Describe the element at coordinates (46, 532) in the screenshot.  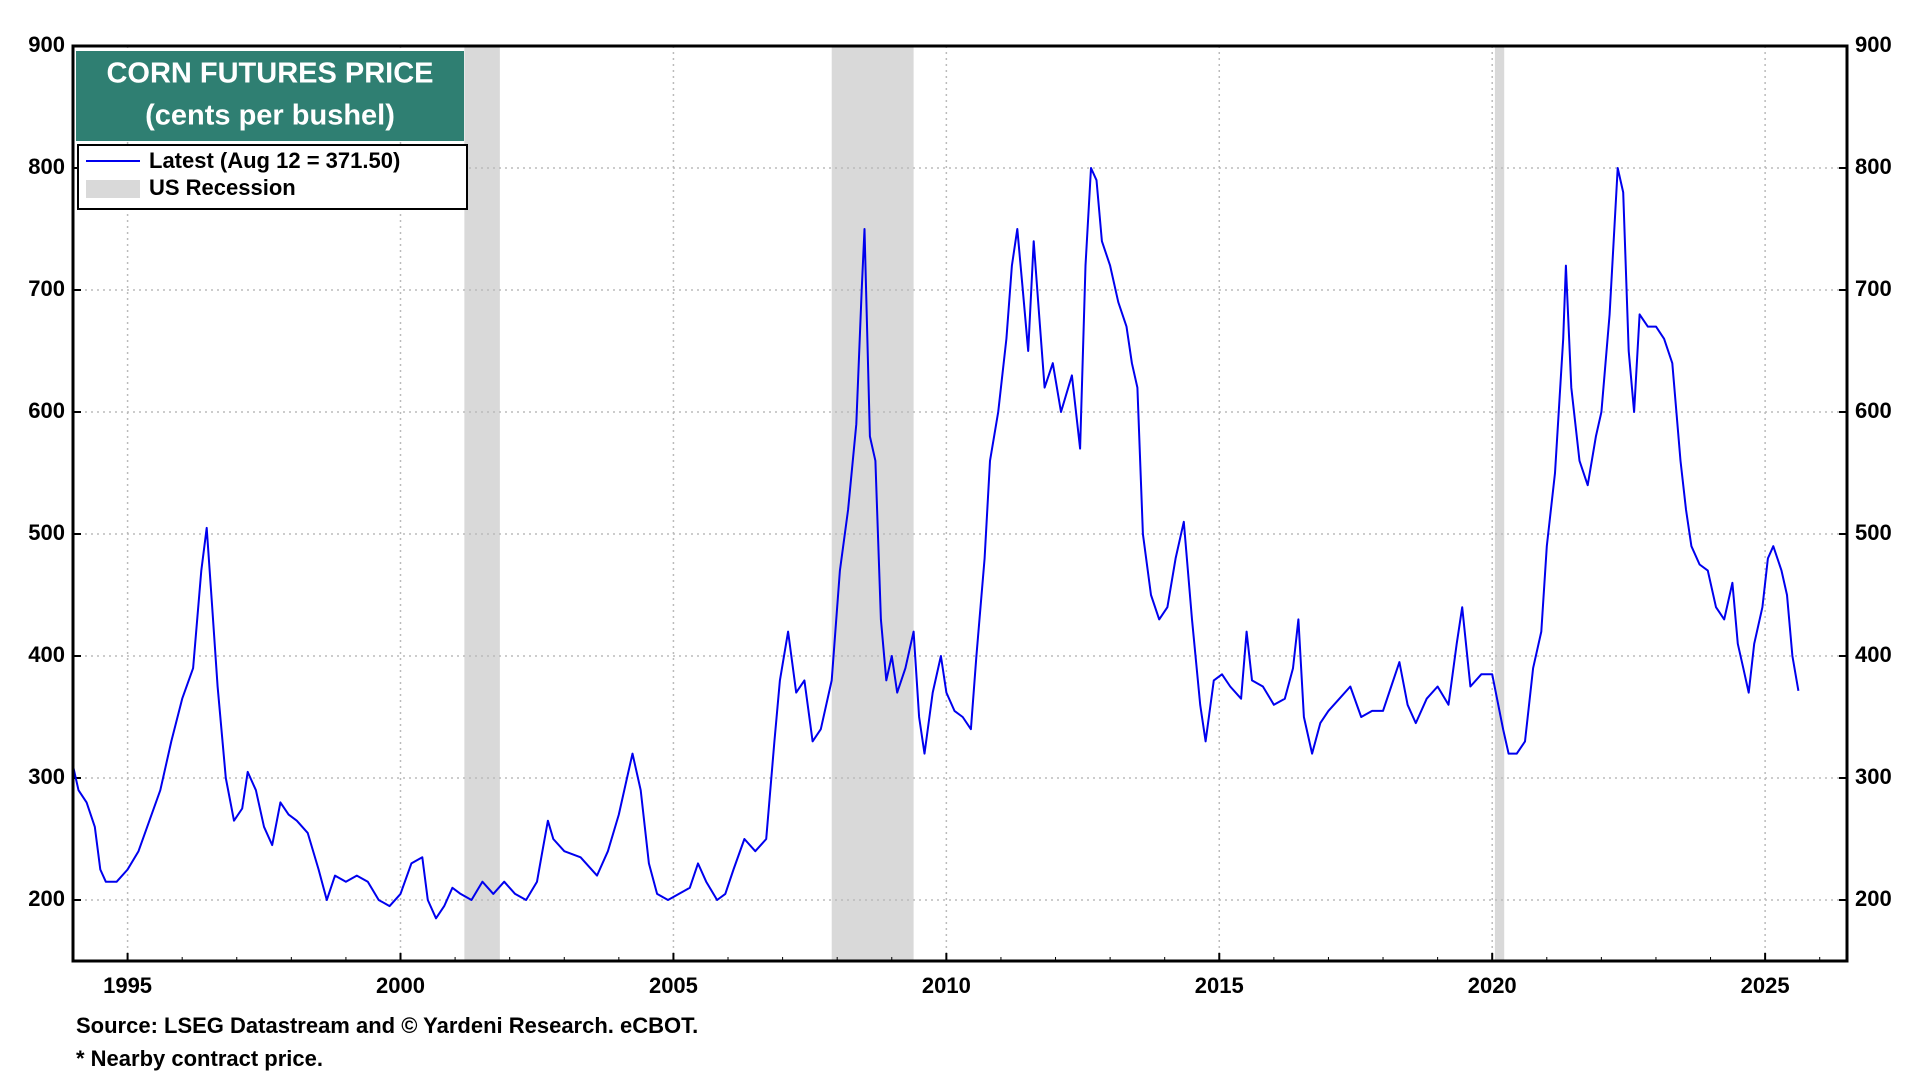
I see `y-tick-label: 500` at that location.